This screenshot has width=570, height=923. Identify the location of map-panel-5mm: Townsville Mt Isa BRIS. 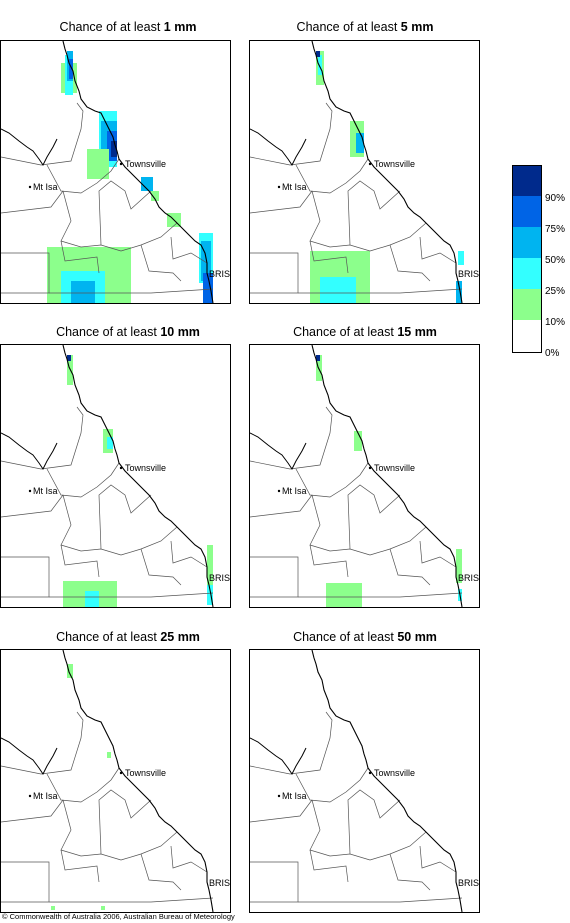
(364, 172).